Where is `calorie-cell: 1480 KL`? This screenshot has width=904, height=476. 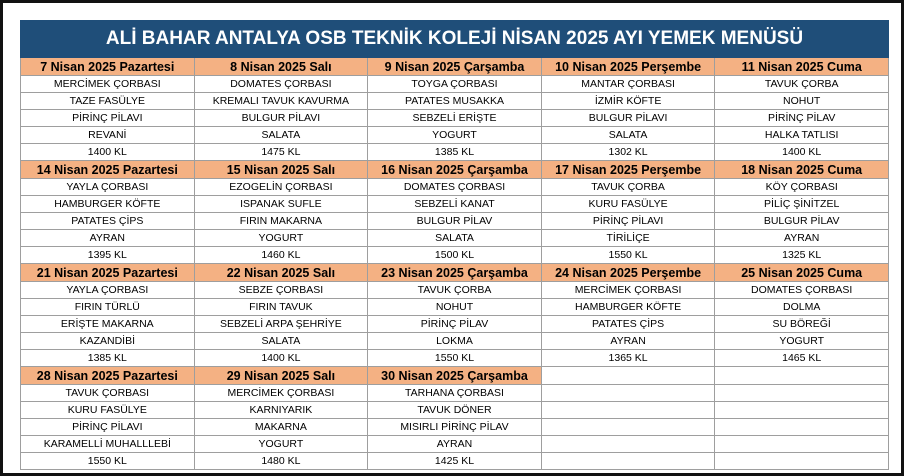 calorie-cell: 1480 KL is located at coordinates (281, 461).